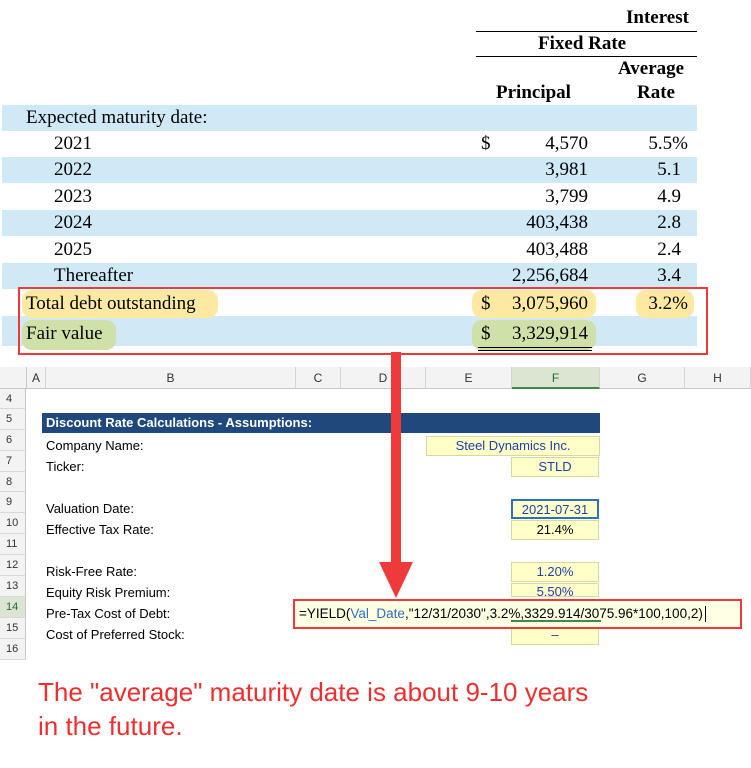  I want to click on assumptions-header-bar, so click(321, 423).